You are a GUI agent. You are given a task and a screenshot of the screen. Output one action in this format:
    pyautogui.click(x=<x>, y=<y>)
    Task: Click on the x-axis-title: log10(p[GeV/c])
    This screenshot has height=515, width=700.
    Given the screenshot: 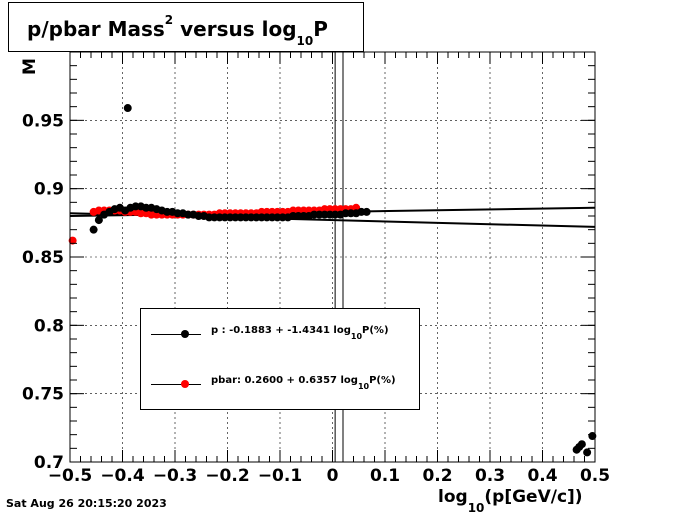 What is the action you would take?
    pyautogui.click(x=510, y=501)
    